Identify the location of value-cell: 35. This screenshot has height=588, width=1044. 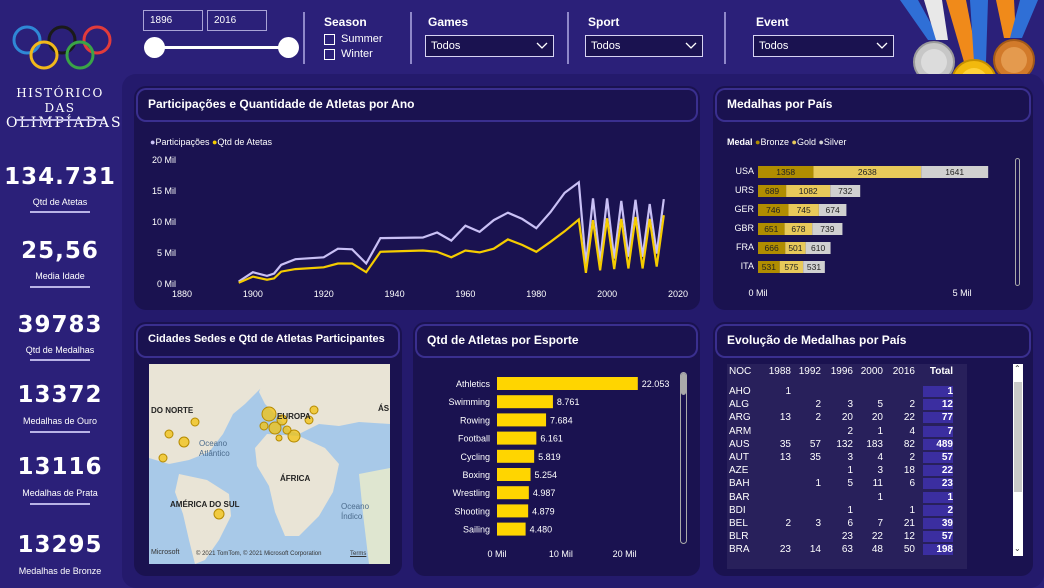
(815, 457).